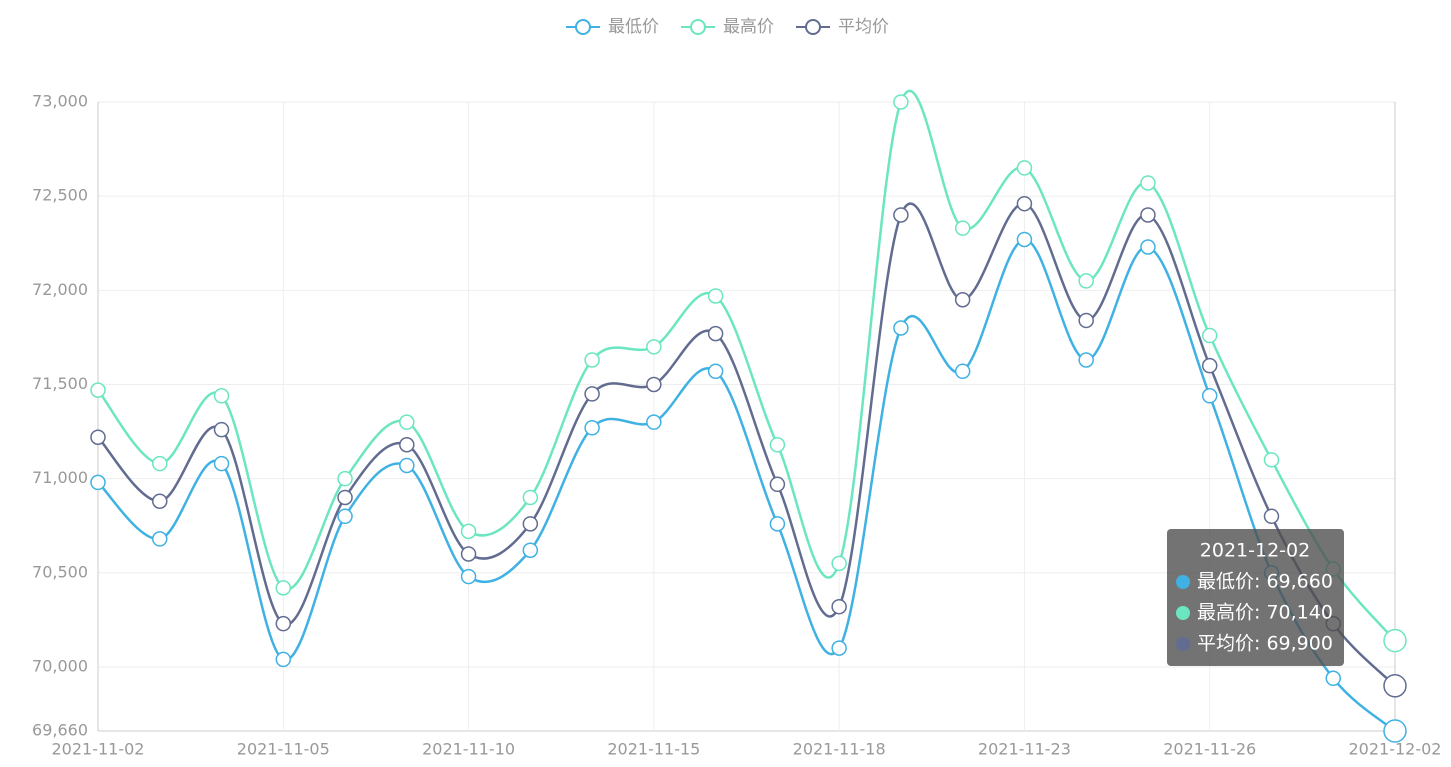 Image resolution: width=1451 pixels, height=767 pixels. I want to click on legend-item: 平均价, so click(842, 27).